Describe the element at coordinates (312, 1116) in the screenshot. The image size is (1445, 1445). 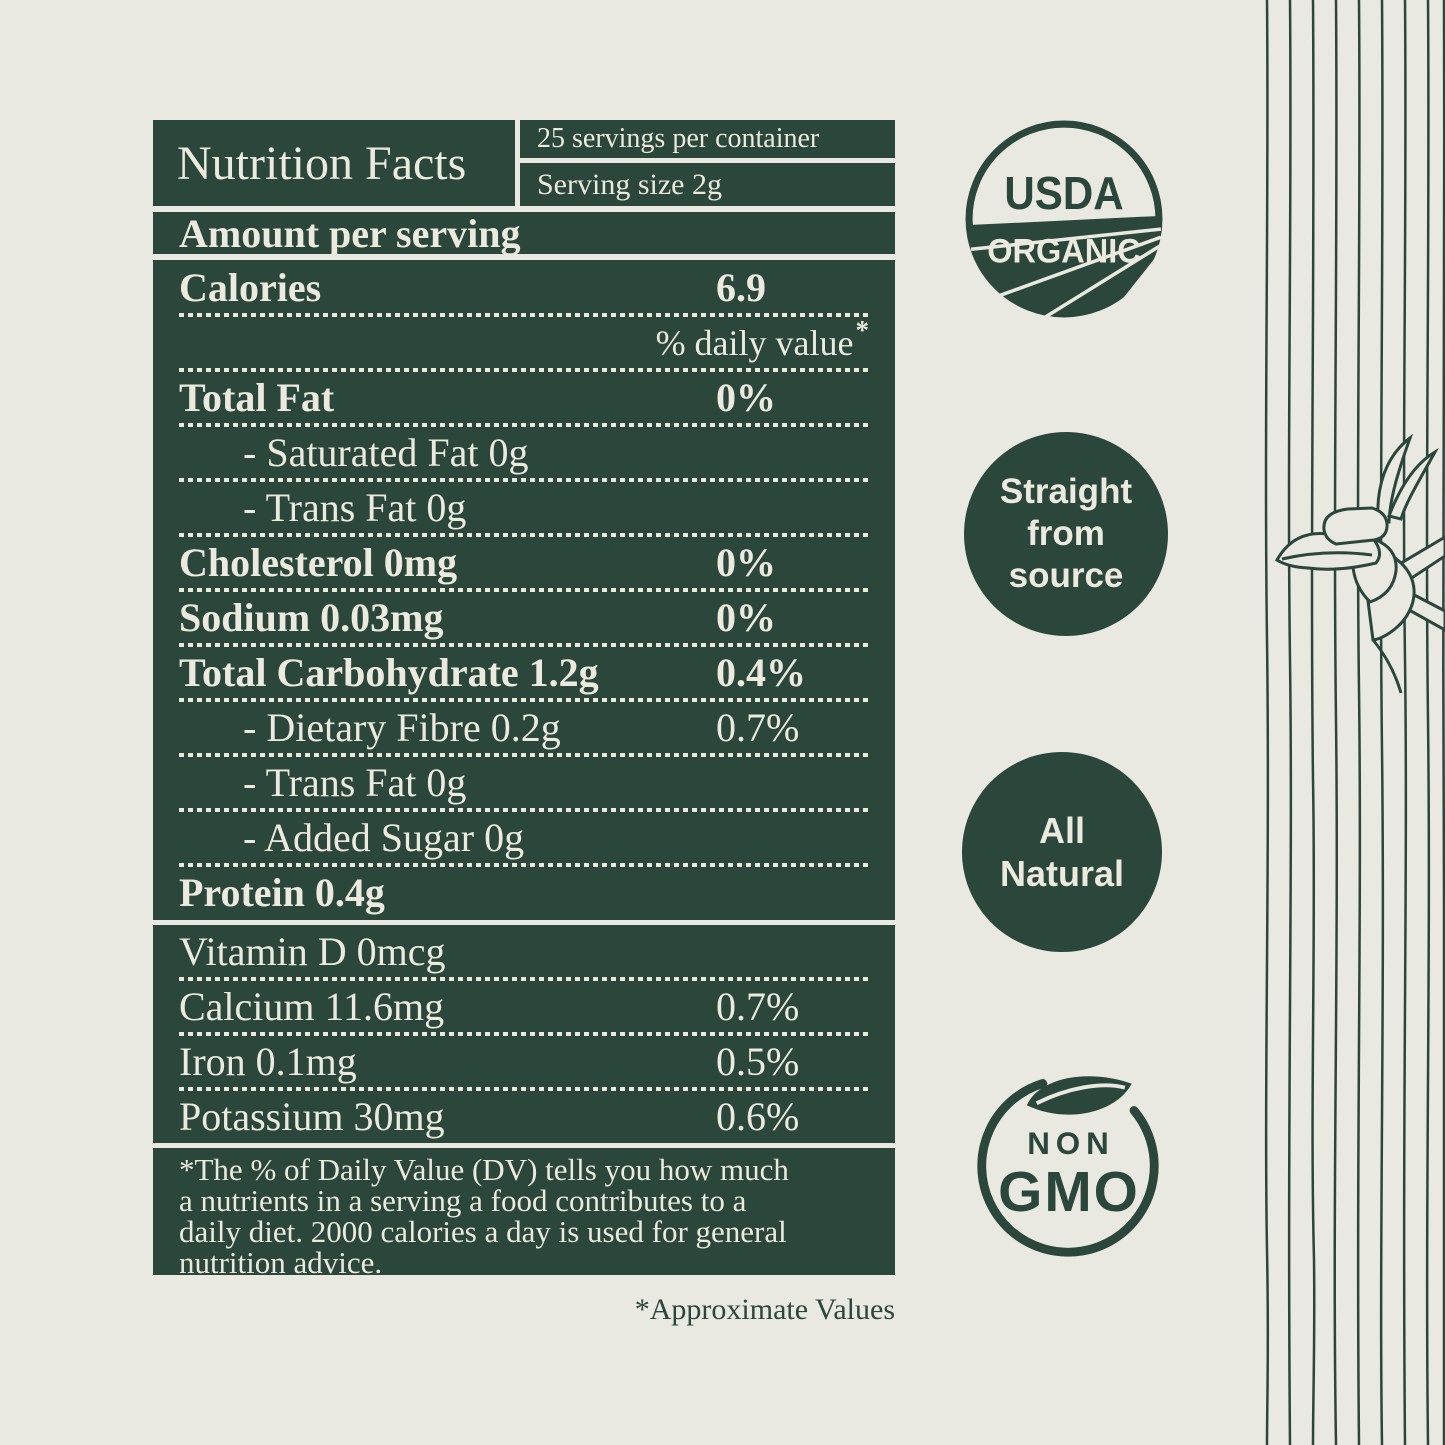
I see `nutrient-label: Potassium 30mg` at that location.